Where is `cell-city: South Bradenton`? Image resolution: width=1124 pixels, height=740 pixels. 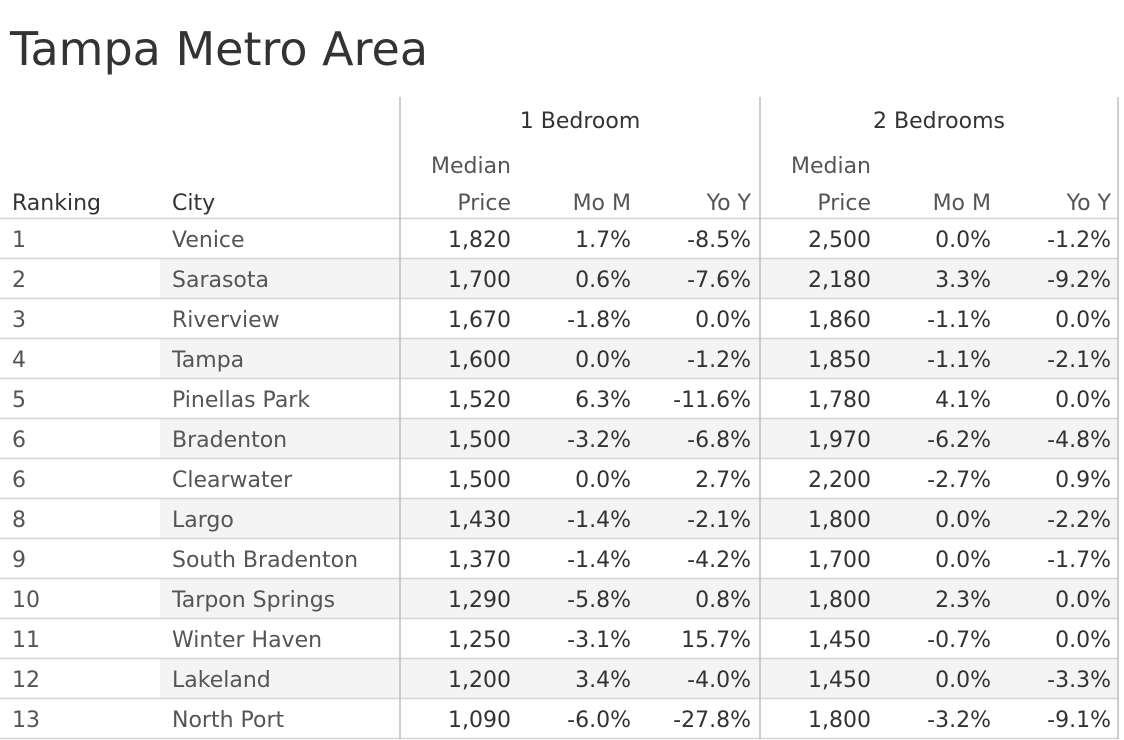 cell-city: South Bradenton is located at coordinates (265, 560).